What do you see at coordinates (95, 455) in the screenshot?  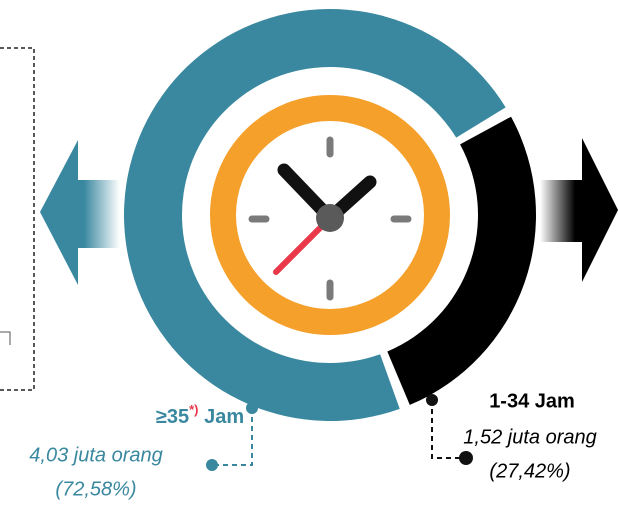 I see `count-label: 4,03 juta orang` at bounding box center [95, 455].